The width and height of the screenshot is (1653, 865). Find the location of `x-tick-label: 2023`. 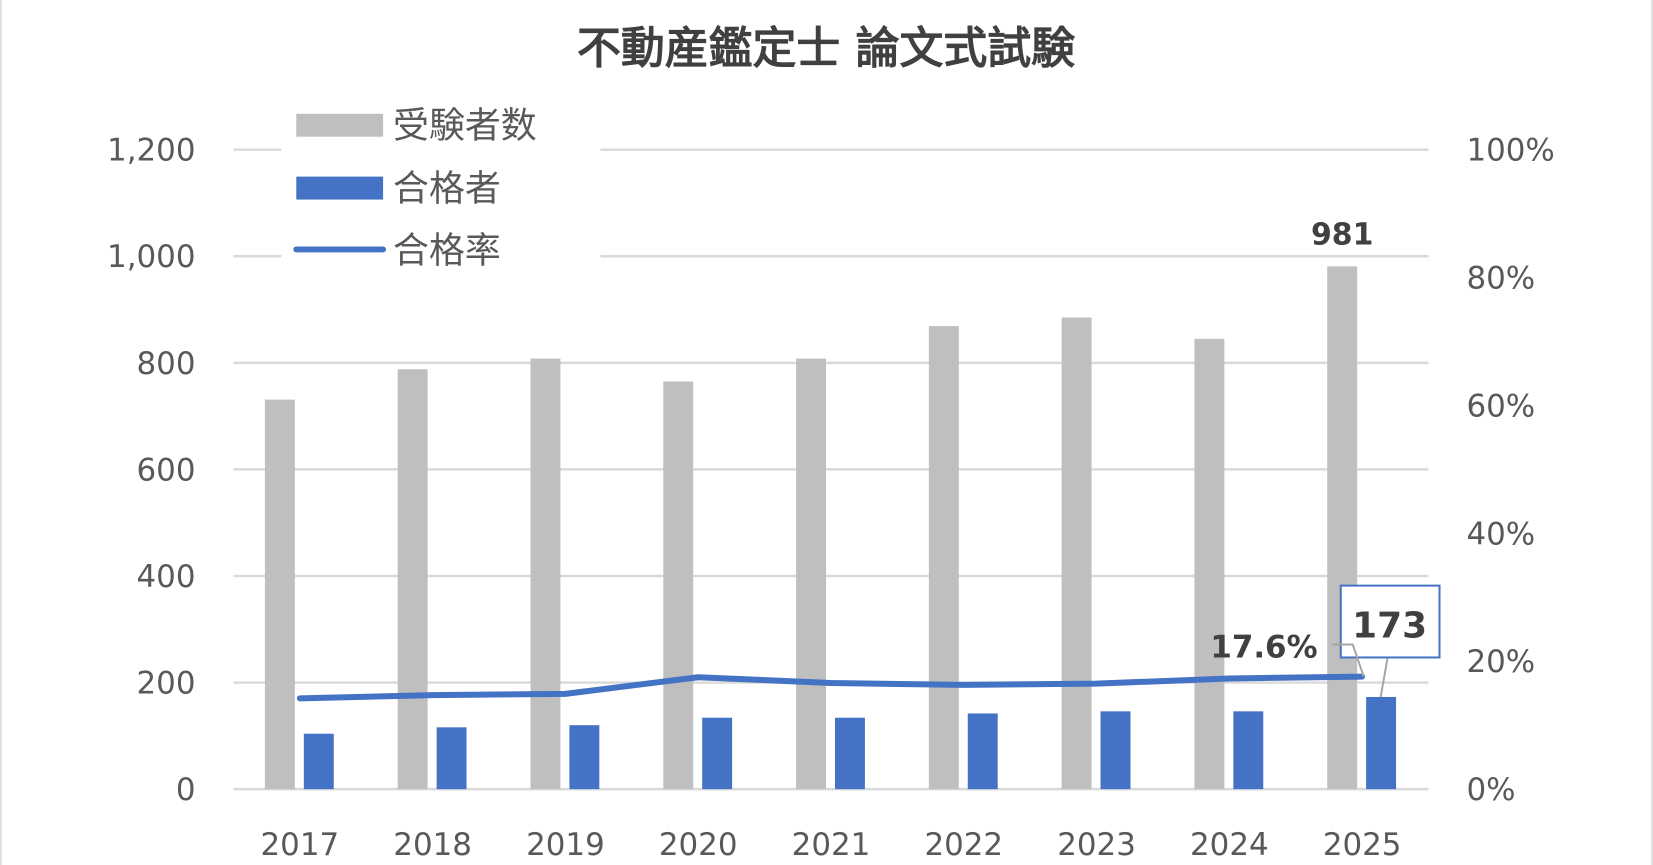

x-tick-label: 2023 is located at coordinates (1096, 845).